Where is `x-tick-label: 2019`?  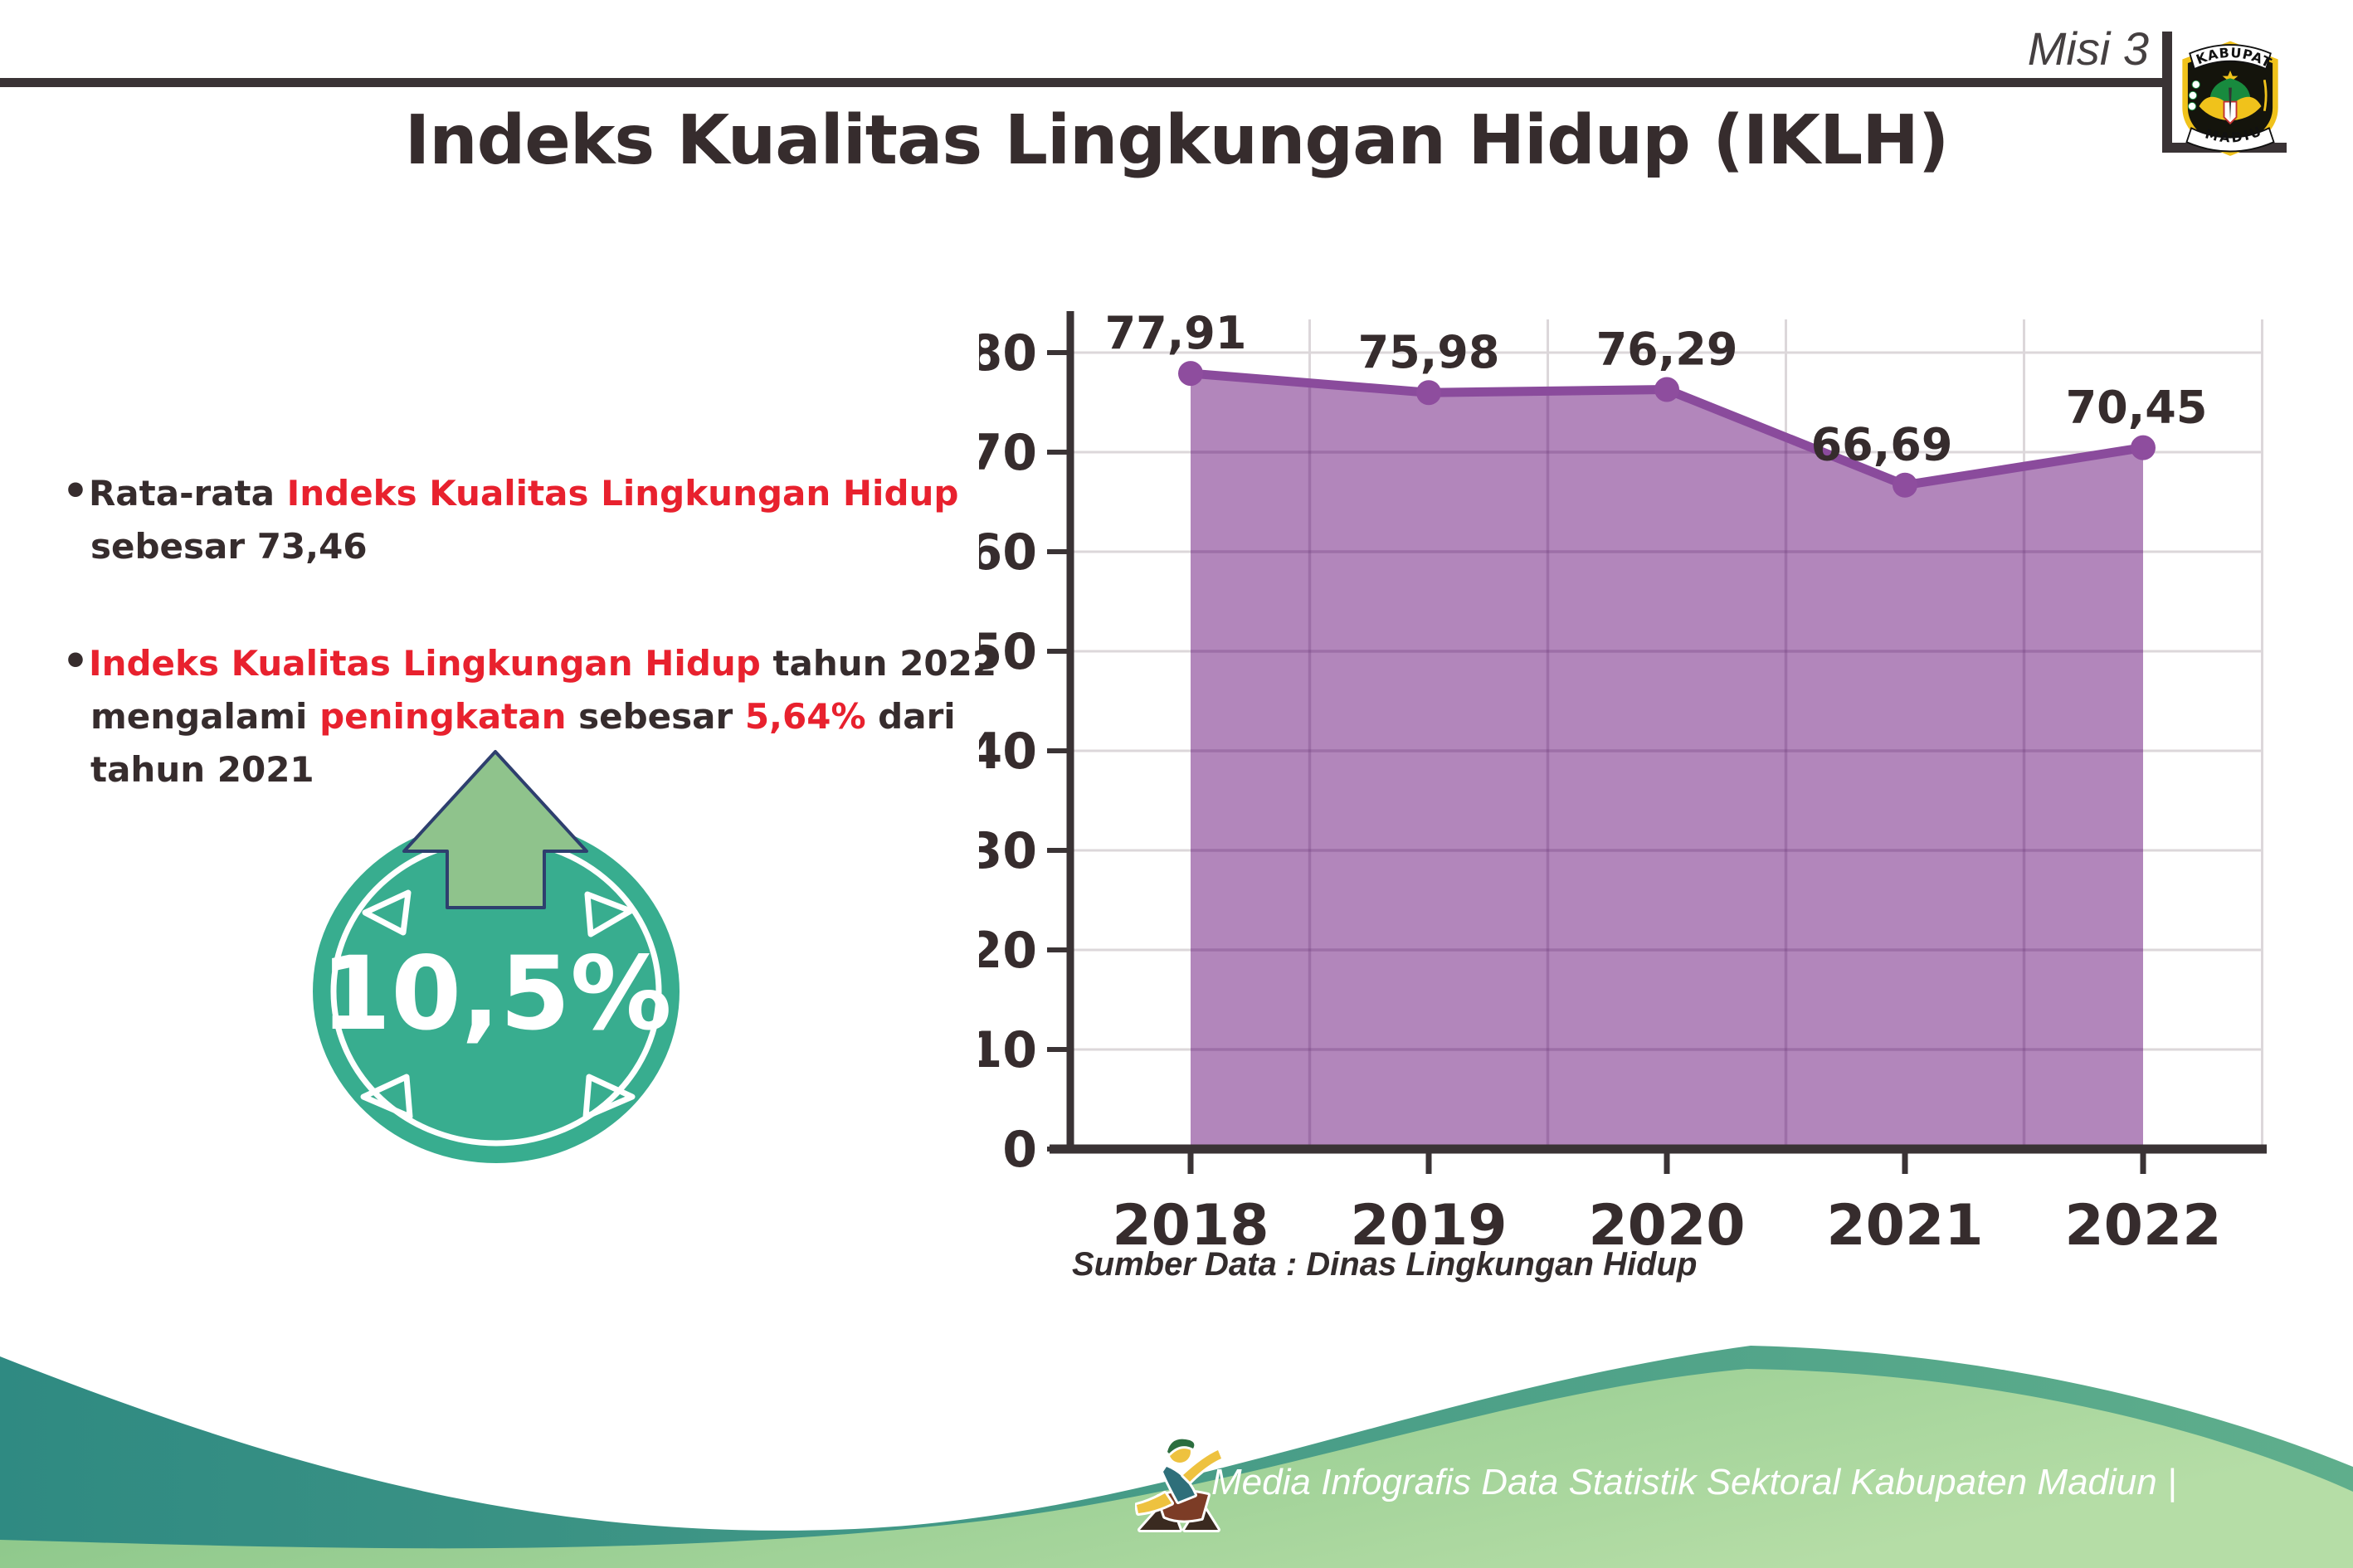 x-tick-label: 2019 is located at coordinates (1428, 1226).